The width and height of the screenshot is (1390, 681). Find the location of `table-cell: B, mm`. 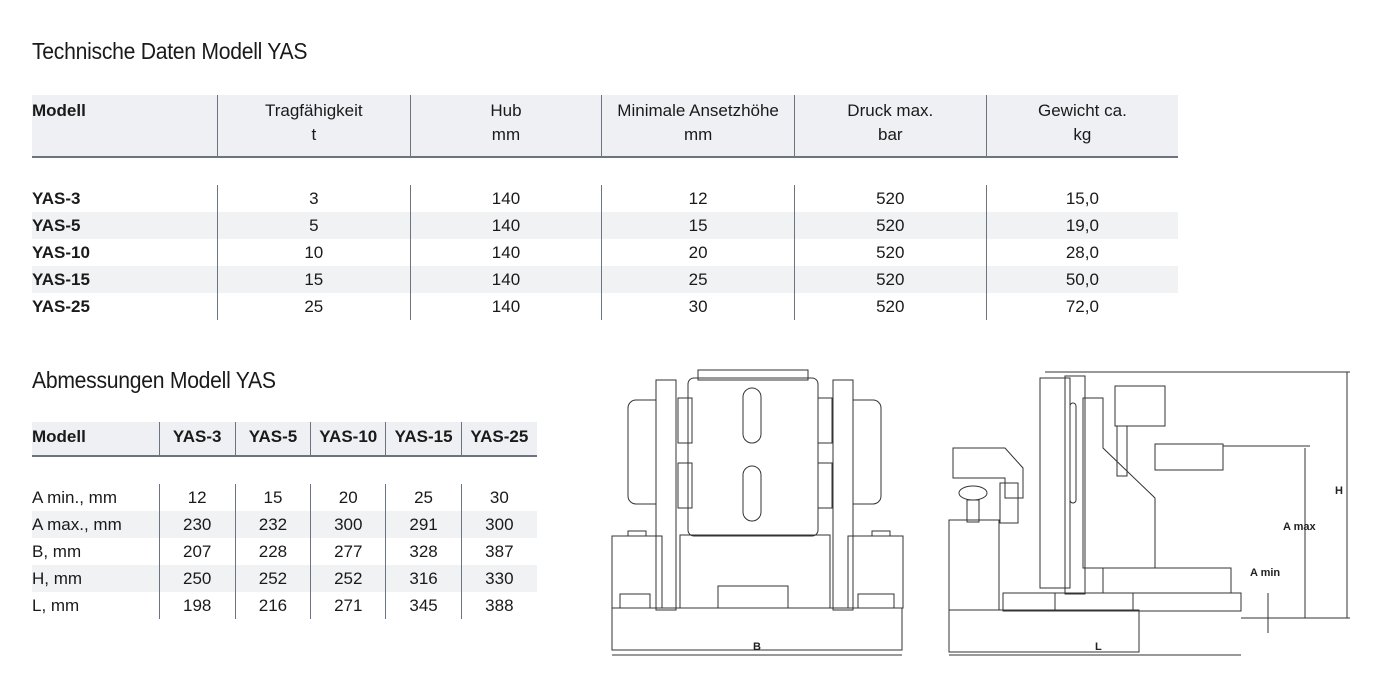

table-cell: B, mm is located at coordinates (57, 551).